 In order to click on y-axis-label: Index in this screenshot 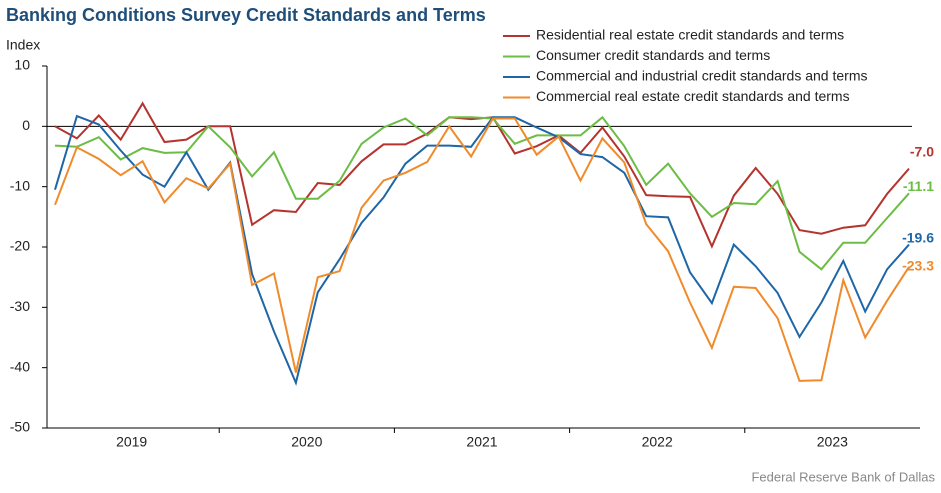, I will do `click(23, 45)`.